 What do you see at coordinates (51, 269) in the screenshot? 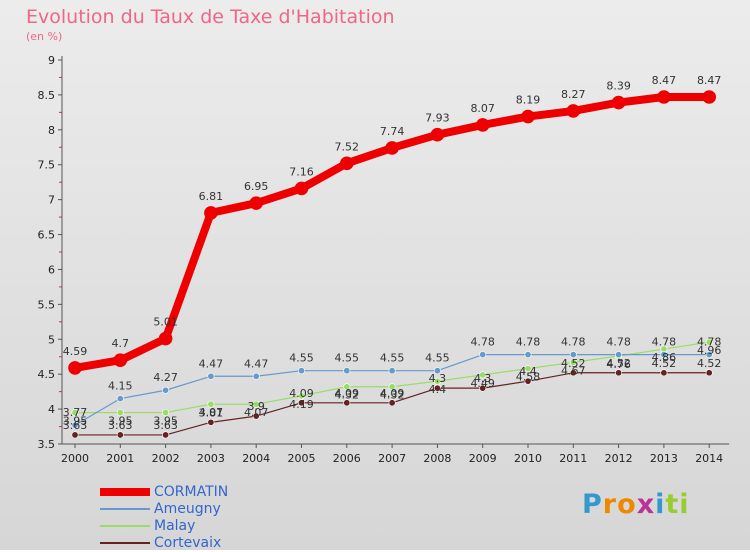
I see `y-tick-label: 6` at bounding box center [51, 269].